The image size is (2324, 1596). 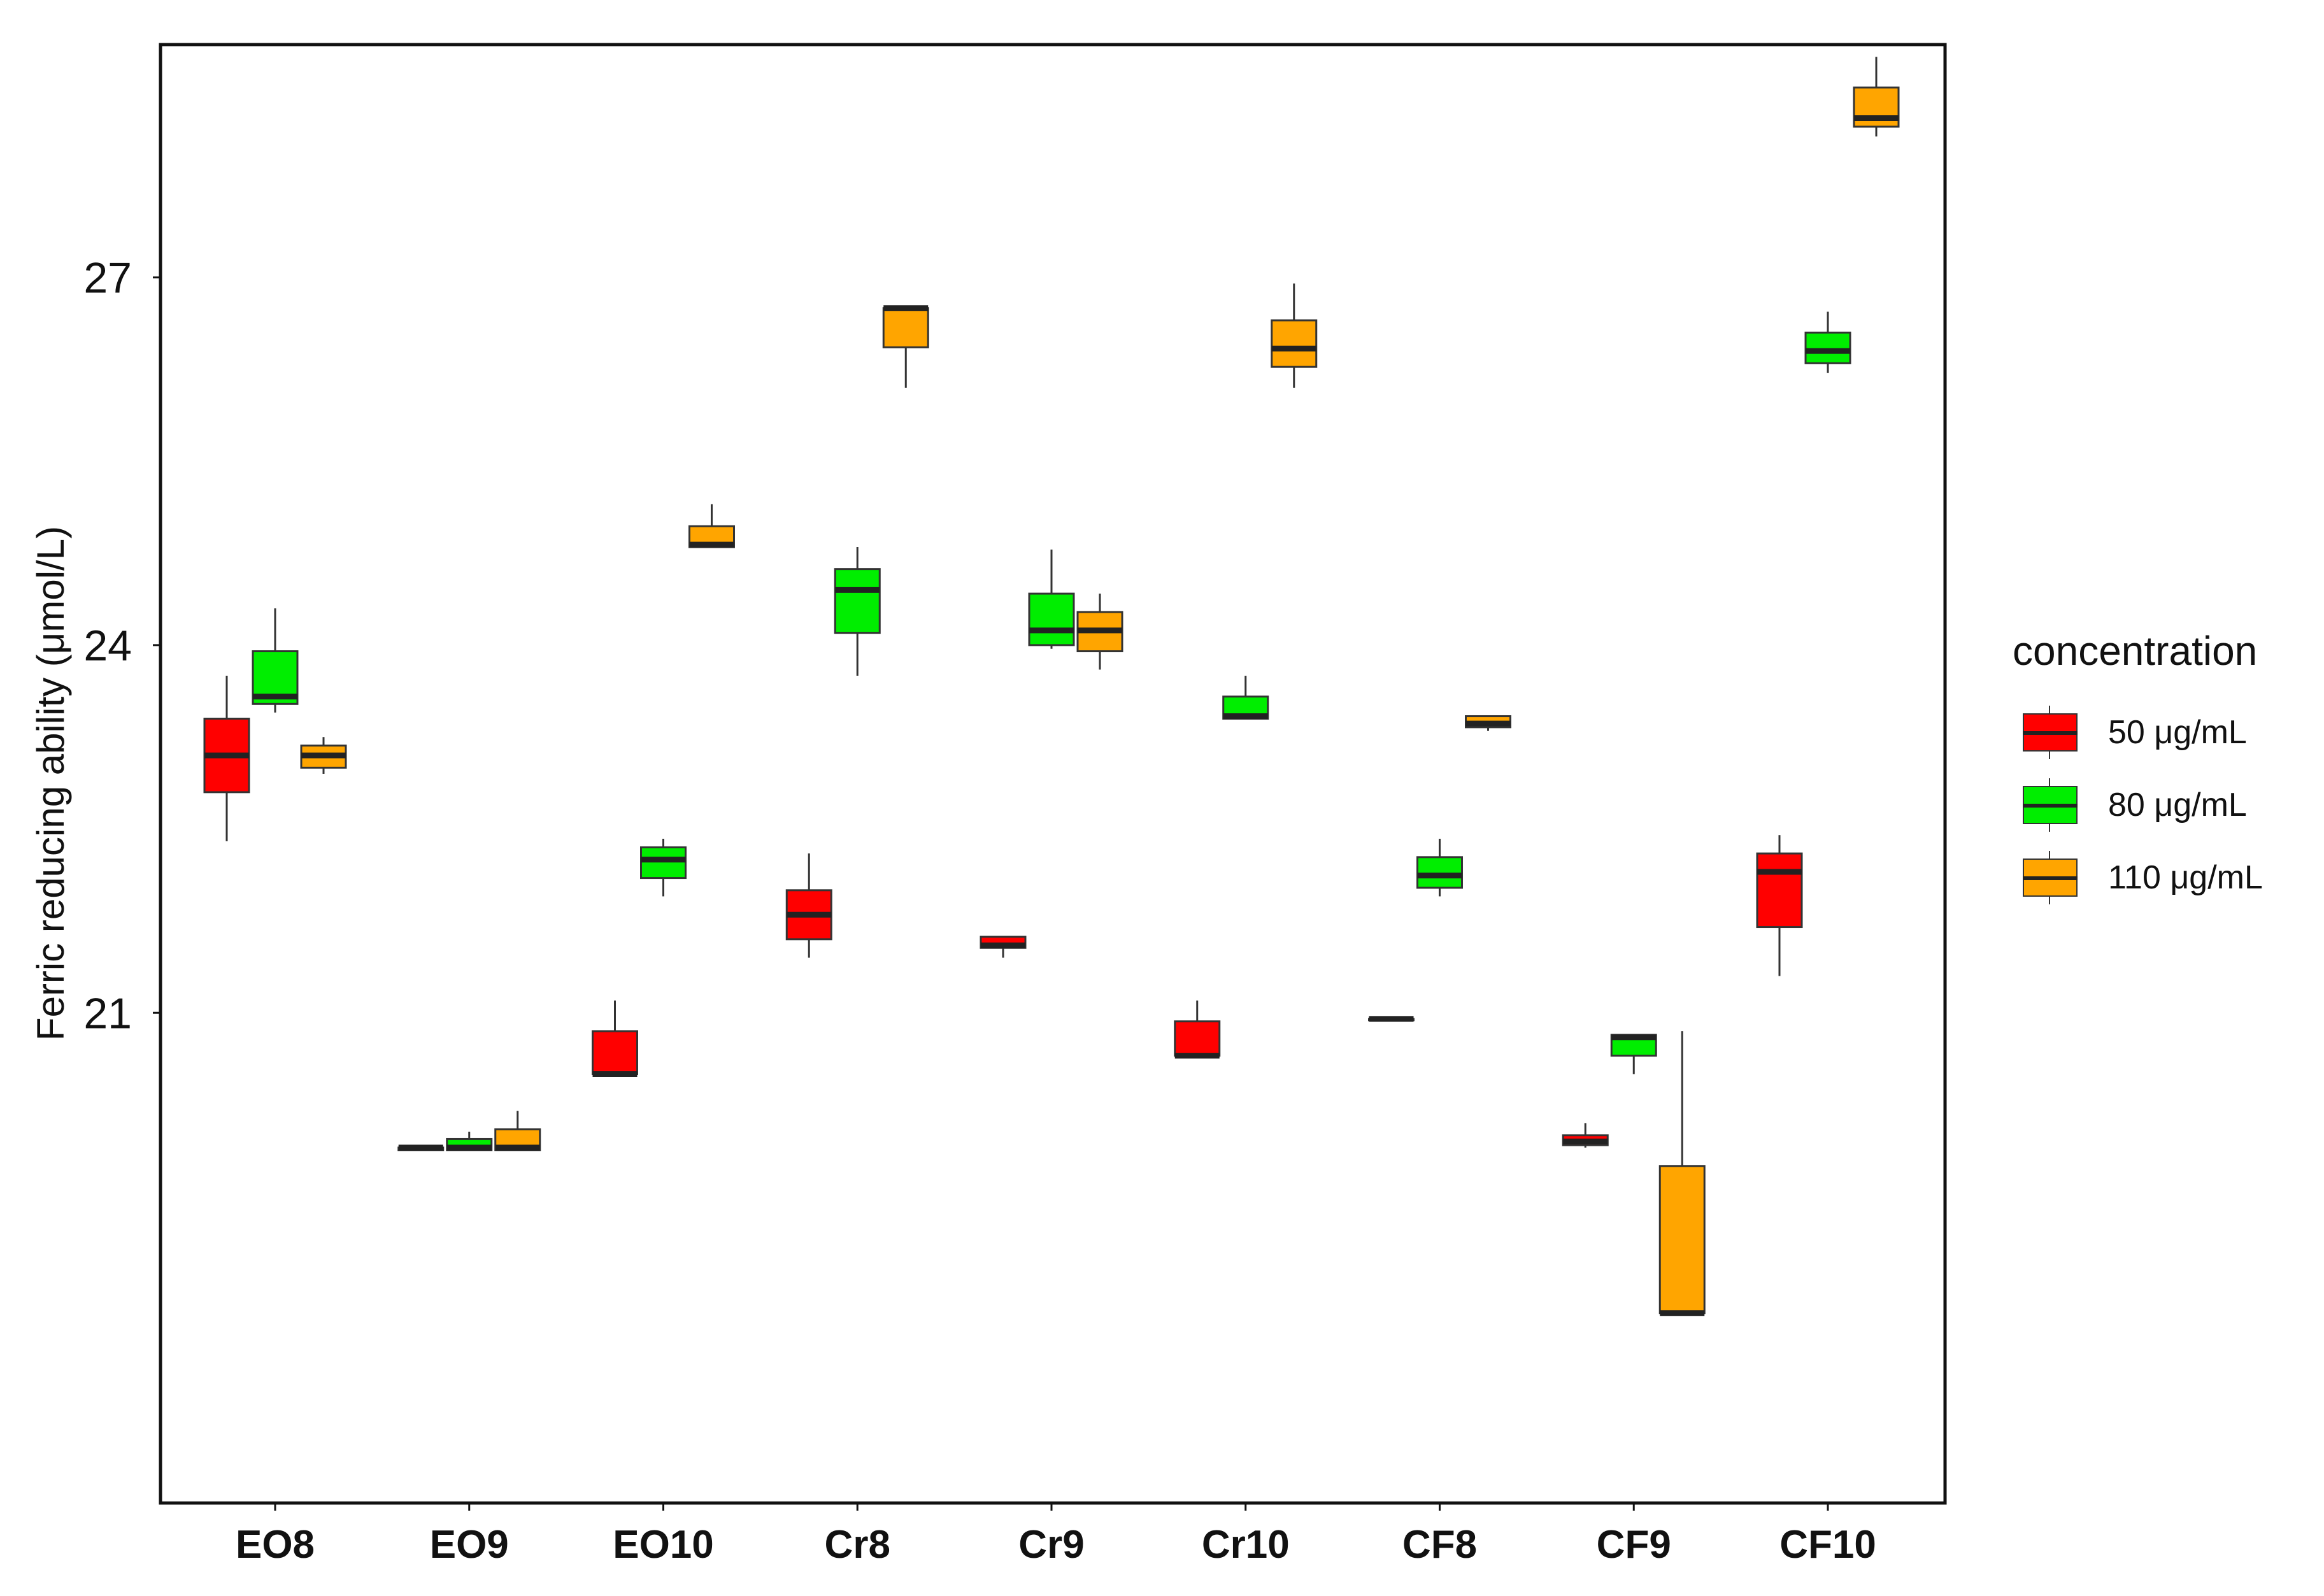 What do you see at coordinates (107, 646) in the screenshot?
I see `y-tick-label: 24` at bounding box center [107, 646].